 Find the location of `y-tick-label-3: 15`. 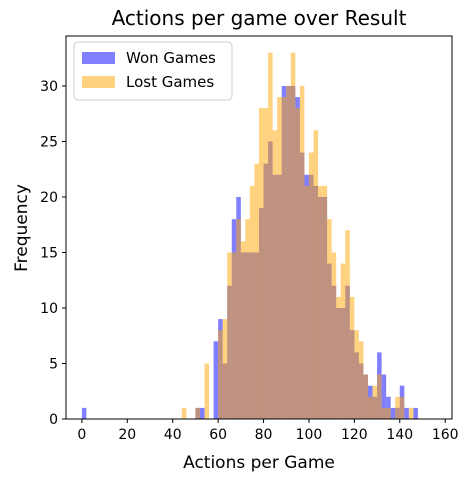

y-tick-label-3: 15 is located at coordinates (49, 253).